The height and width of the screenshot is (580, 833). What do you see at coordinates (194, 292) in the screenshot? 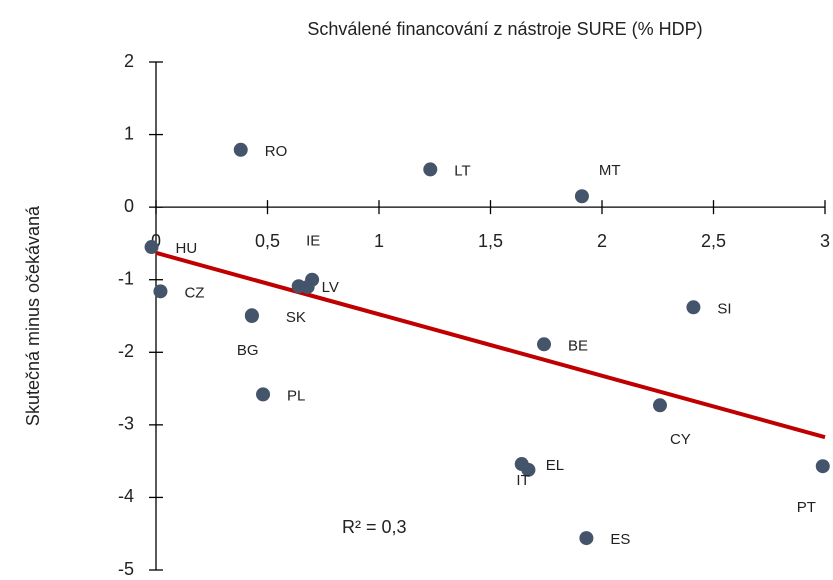
I see `point-label: CZ` at bounding box center [194, 292].